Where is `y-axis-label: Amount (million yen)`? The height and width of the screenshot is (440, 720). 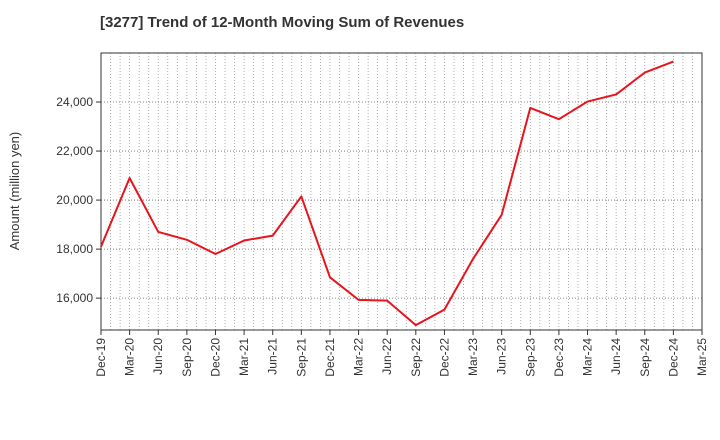 y-axis-label: Amount (million yen) is located at coordinates (14, 191).